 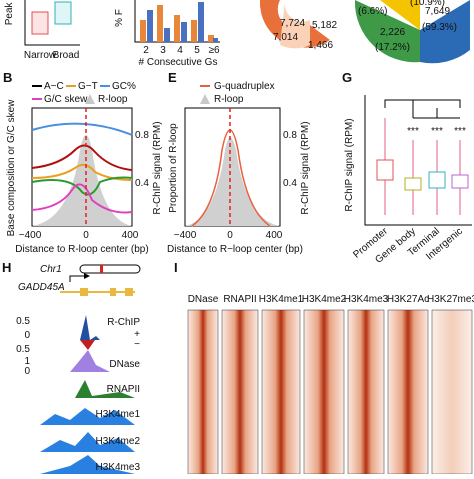 I want to click on label: G-quadruplex, so click(x=244, y=86).